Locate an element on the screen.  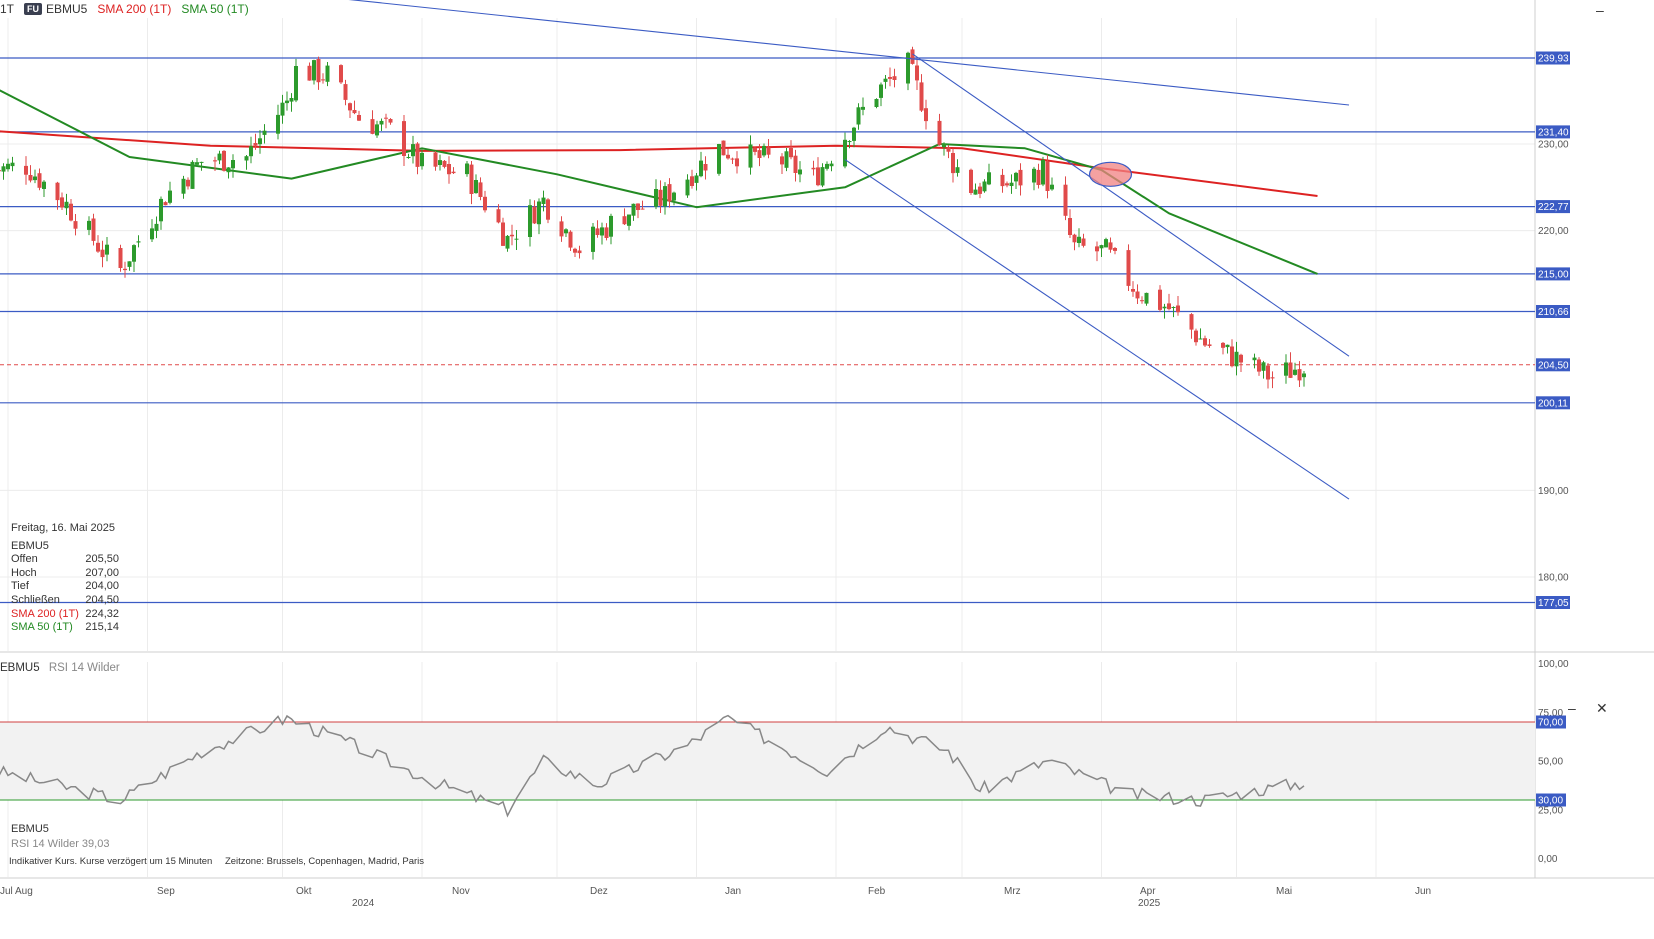
info-row-open: Offen 205,50 is located at coordinates (65, 559).